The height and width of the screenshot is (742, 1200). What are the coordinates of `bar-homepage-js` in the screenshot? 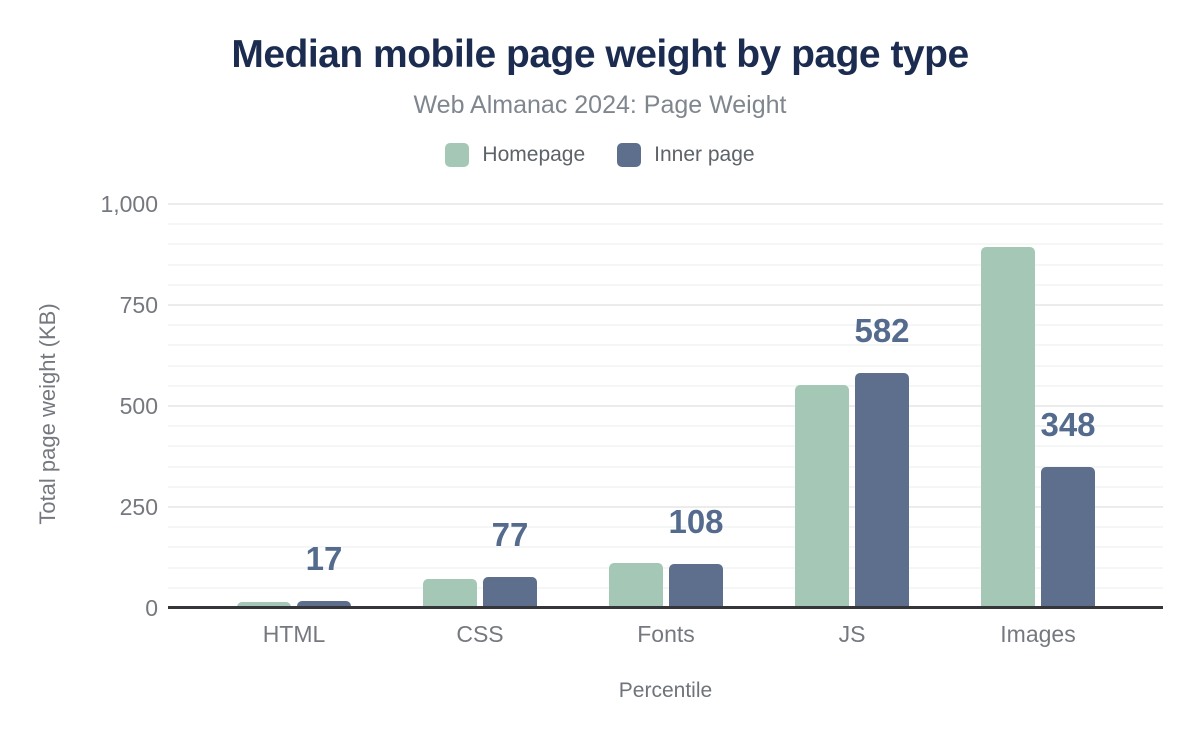 It's located at (822, 496).